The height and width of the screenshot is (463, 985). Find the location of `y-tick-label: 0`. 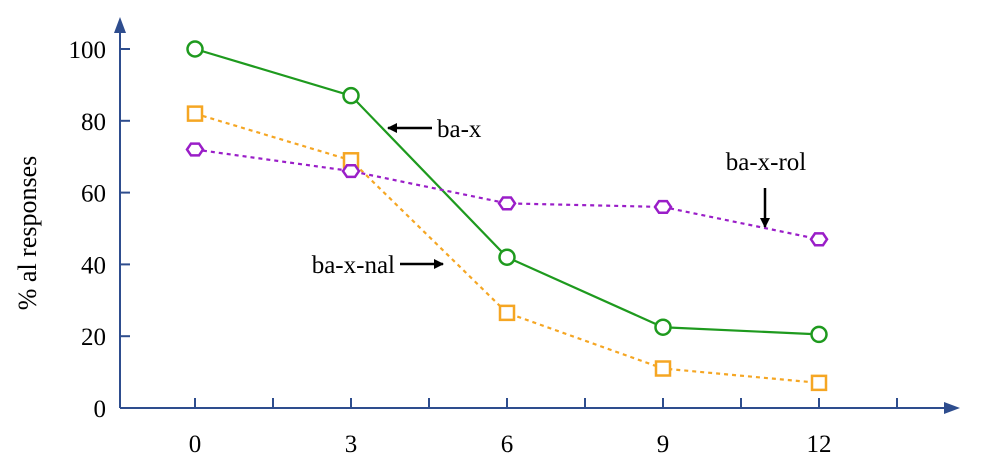

y-tick-label: 0 is located at coordinates (100, 409).